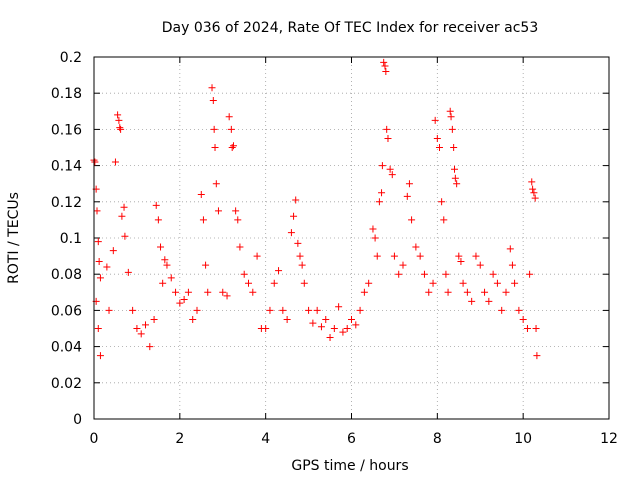 The height and width of the screenshot is (480, 640). I want to click on y-tick-label: 0.04, so click(66, 348).